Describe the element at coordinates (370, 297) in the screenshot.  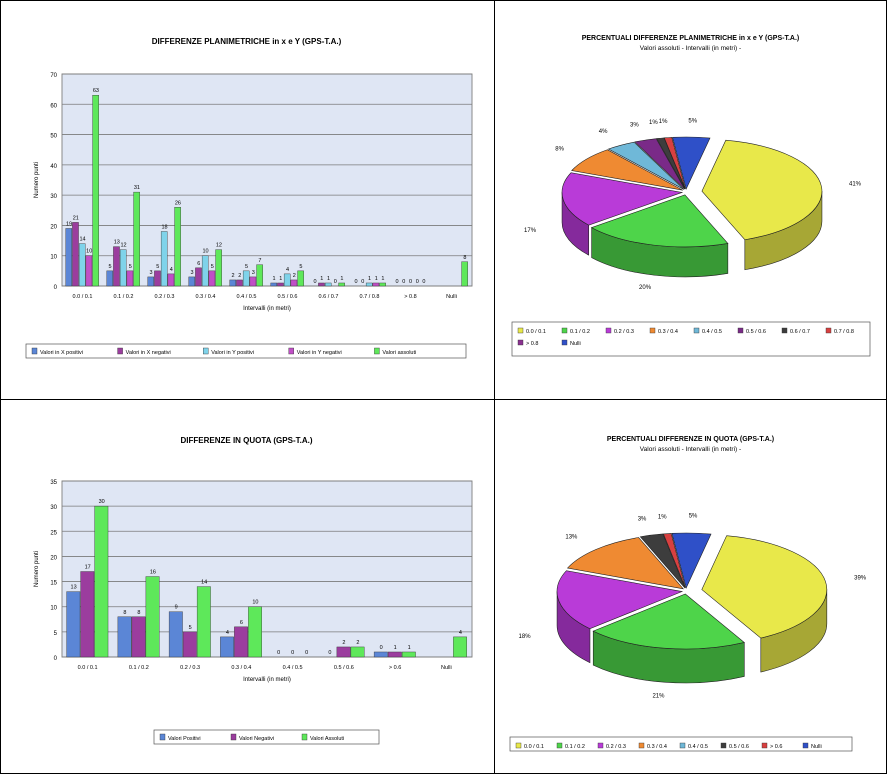
I see `x-tick-label: 0.7 / 0.8` at that location.